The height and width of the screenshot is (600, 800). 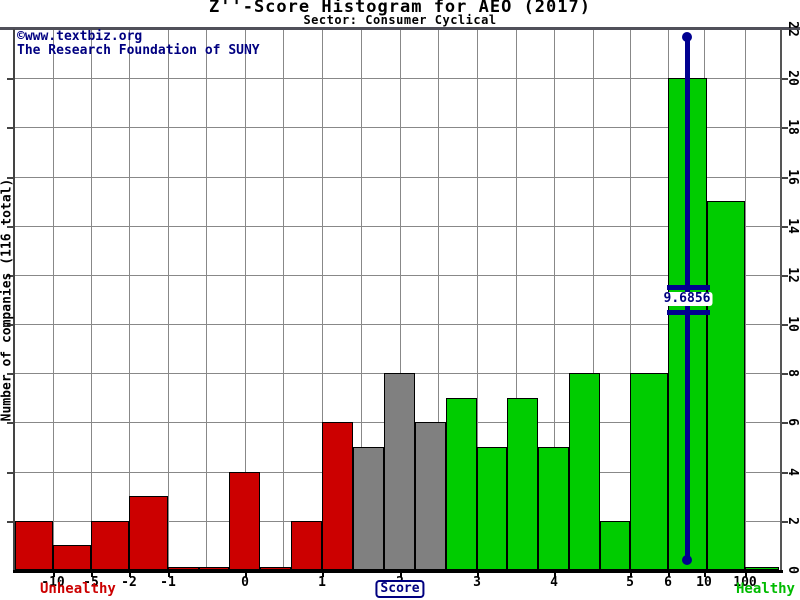 I want to click on watermark-line1: ©www.textbiz.org, so click(x=80, y=36).